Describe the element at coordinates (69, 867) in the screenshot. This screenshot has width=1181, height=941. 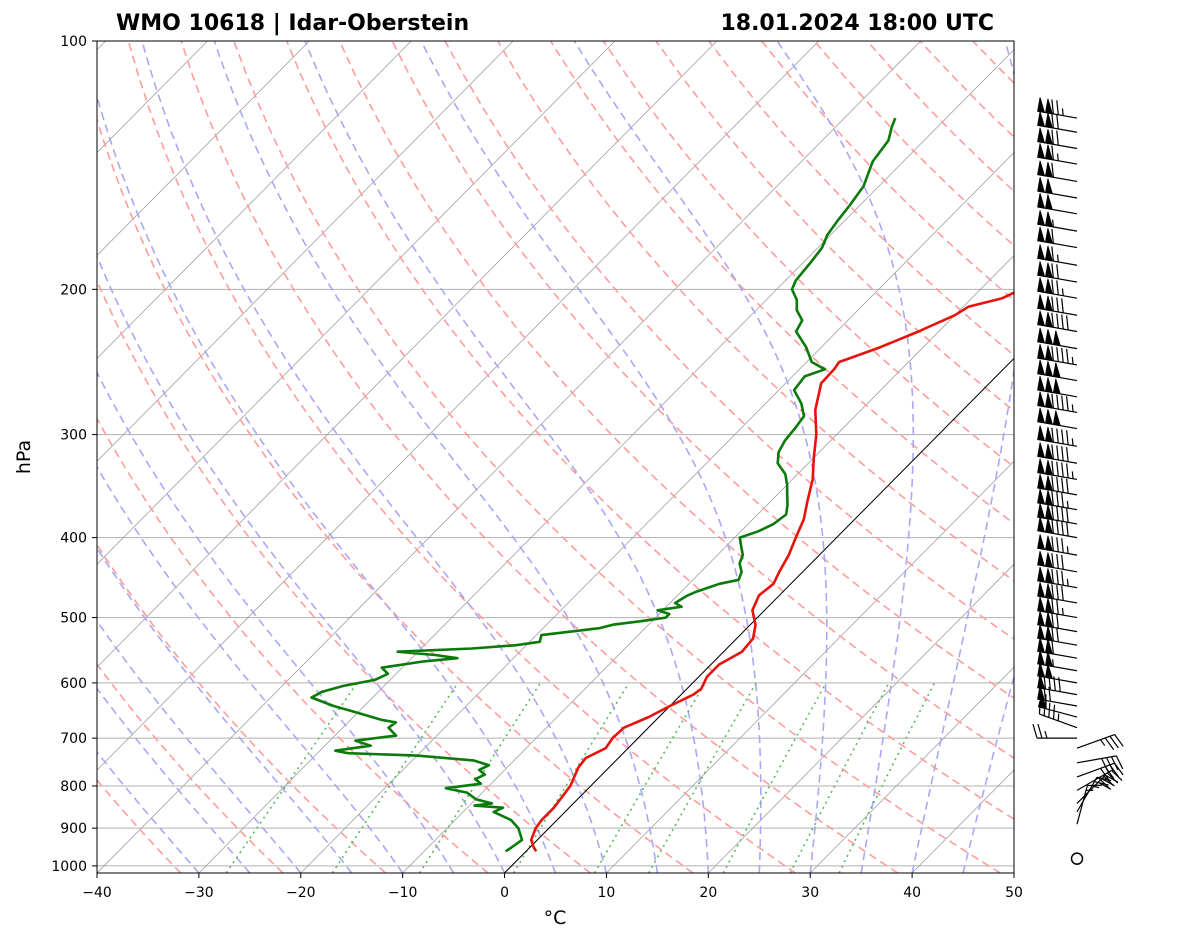
I see `y-tick-label: 1000` at that location.